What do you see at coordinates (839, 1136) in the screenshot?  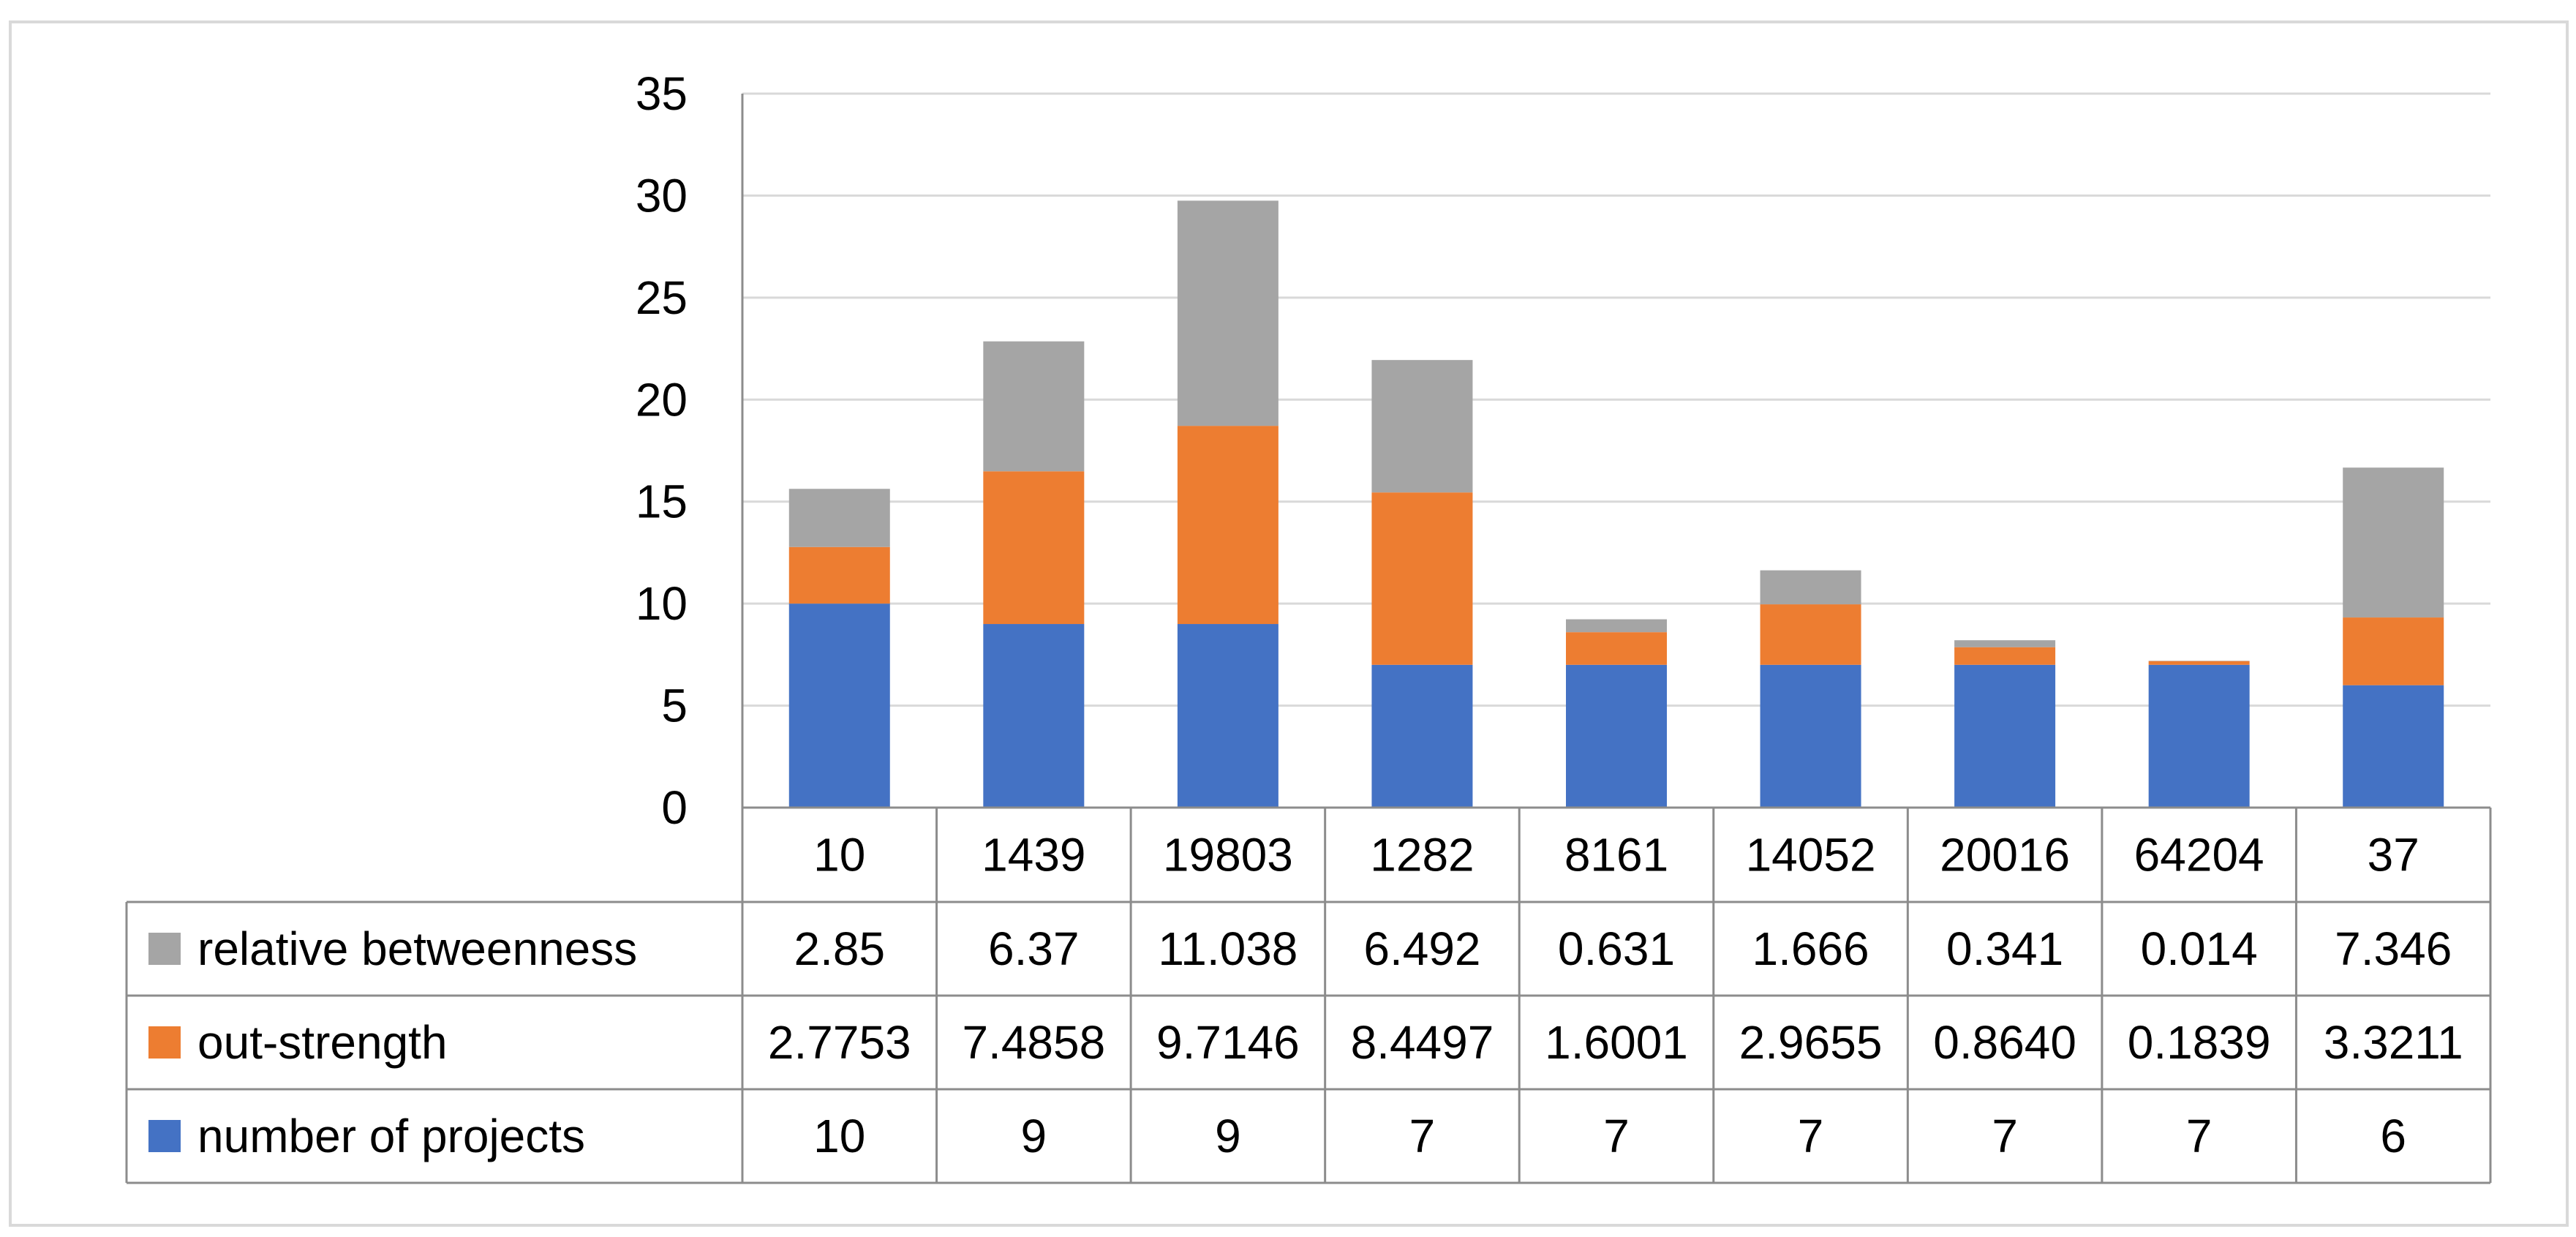 I see `data-label-number-of-projects-10: 10` at bounding box center [839, 1136].